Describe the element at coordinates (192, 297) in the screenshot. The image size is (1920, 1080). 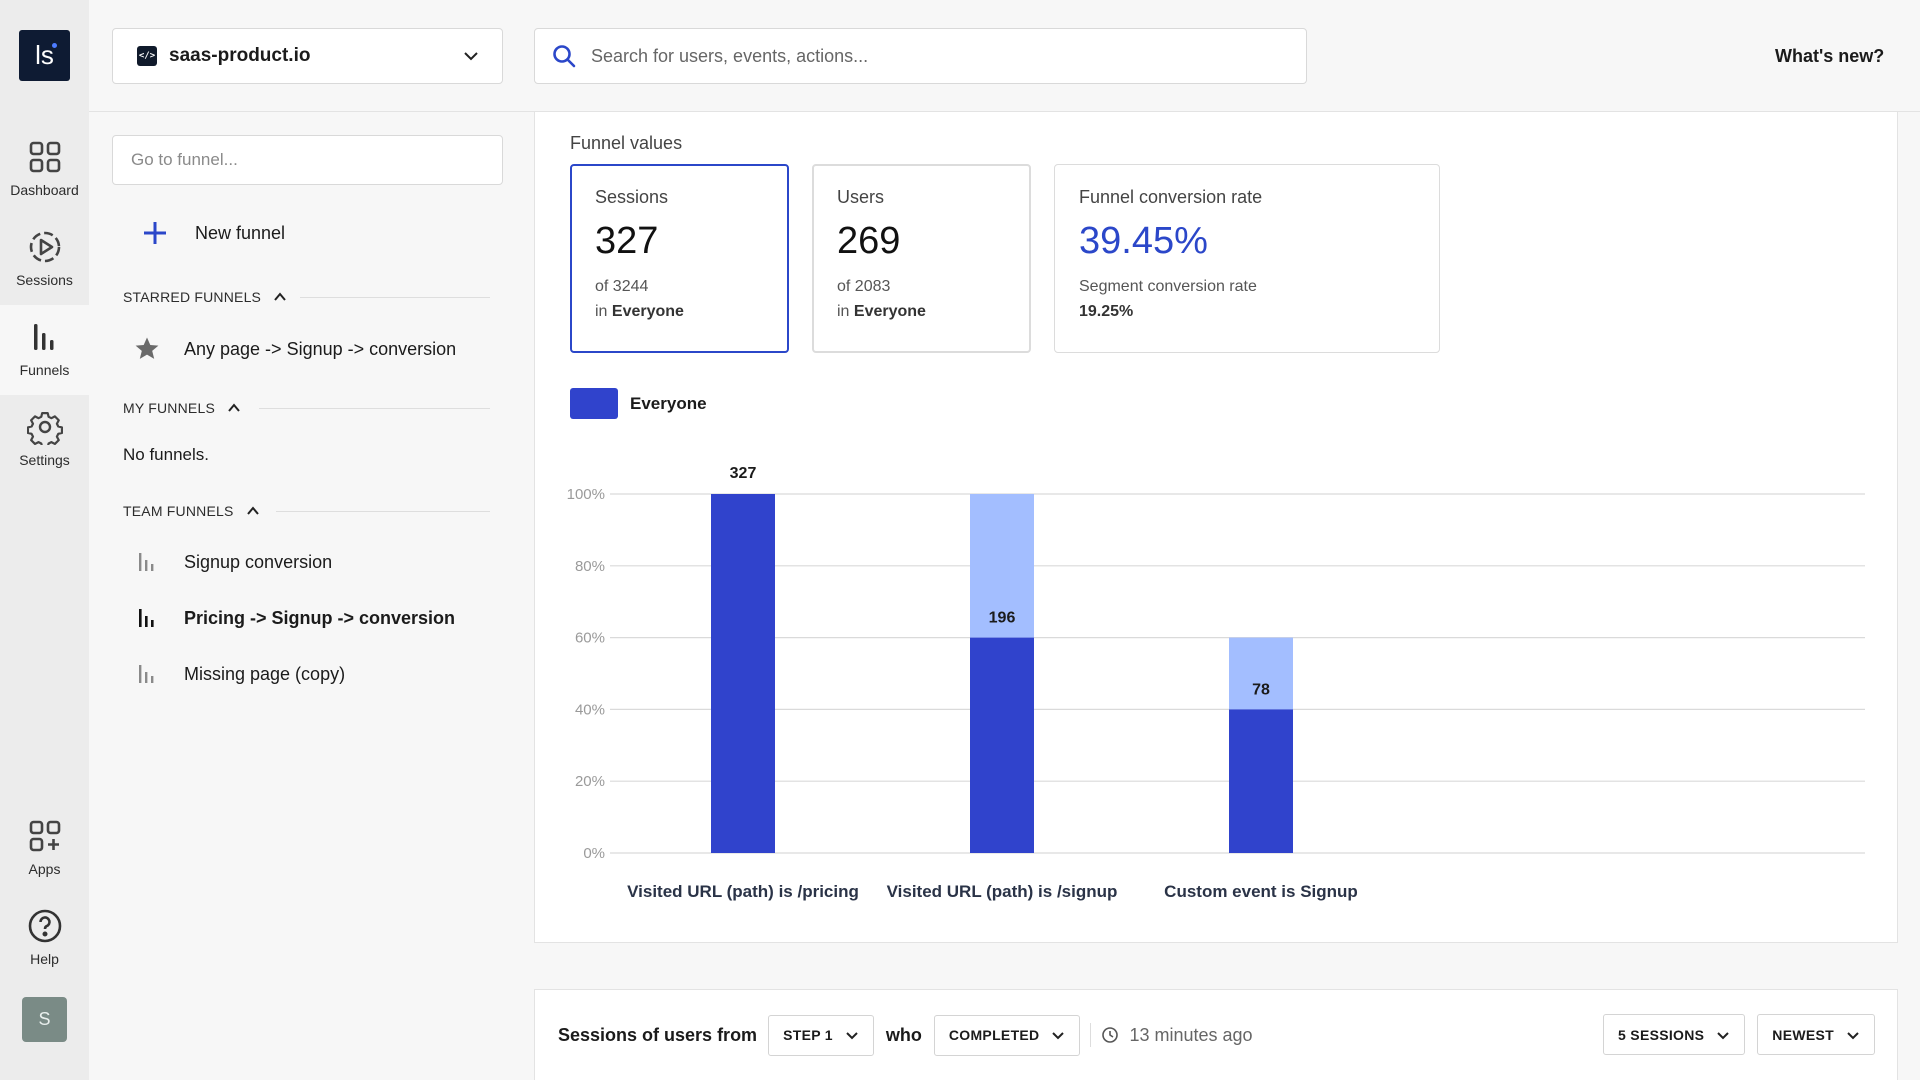
I see `starred-funnels-title: STARRED FUNNELS` at that location.